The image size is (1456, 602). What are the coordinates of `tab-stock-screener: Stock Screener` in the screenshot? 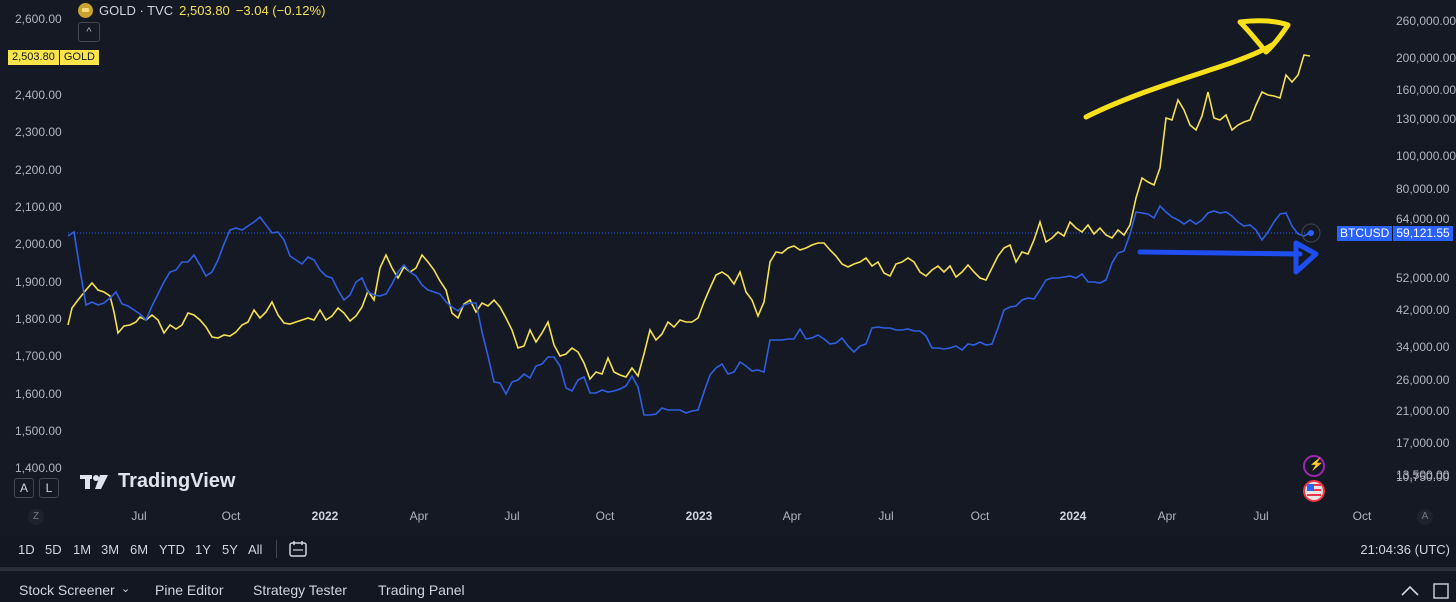 It's located at (67, 590).